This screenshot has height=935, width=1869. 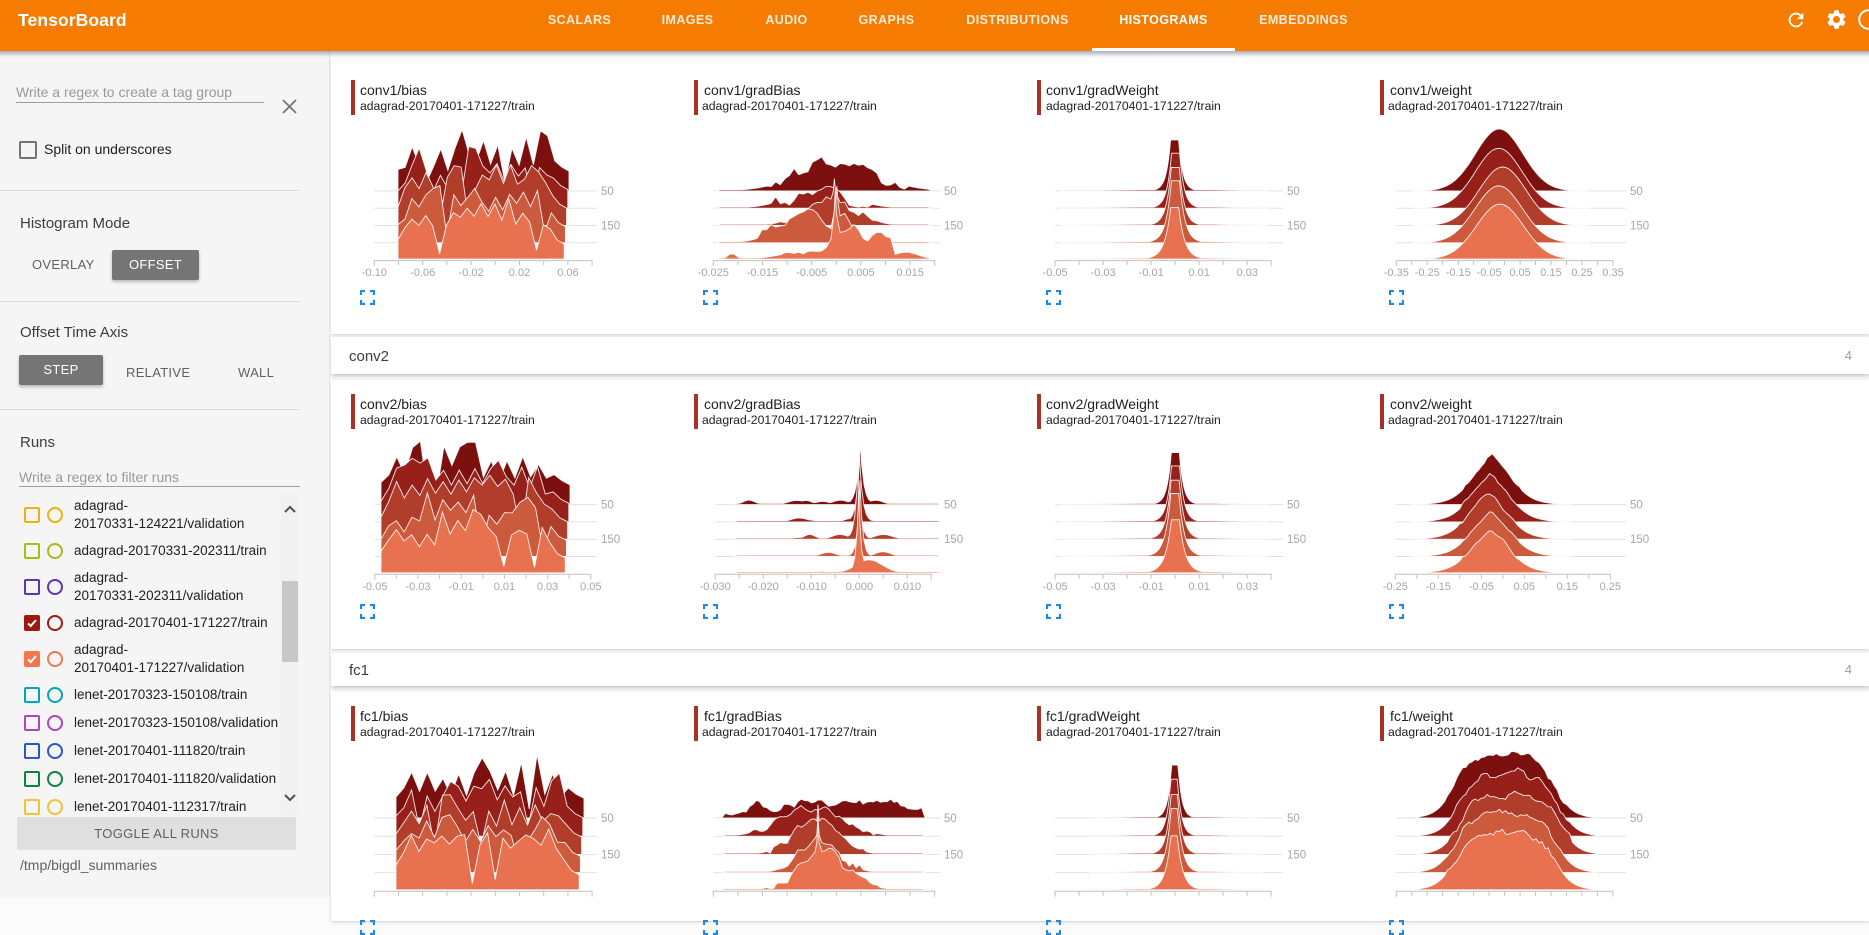 What do you see at coordinates (471, 273) in the screenshot?
I see `svg-text: -0.02` at bounding box center [471, 273].